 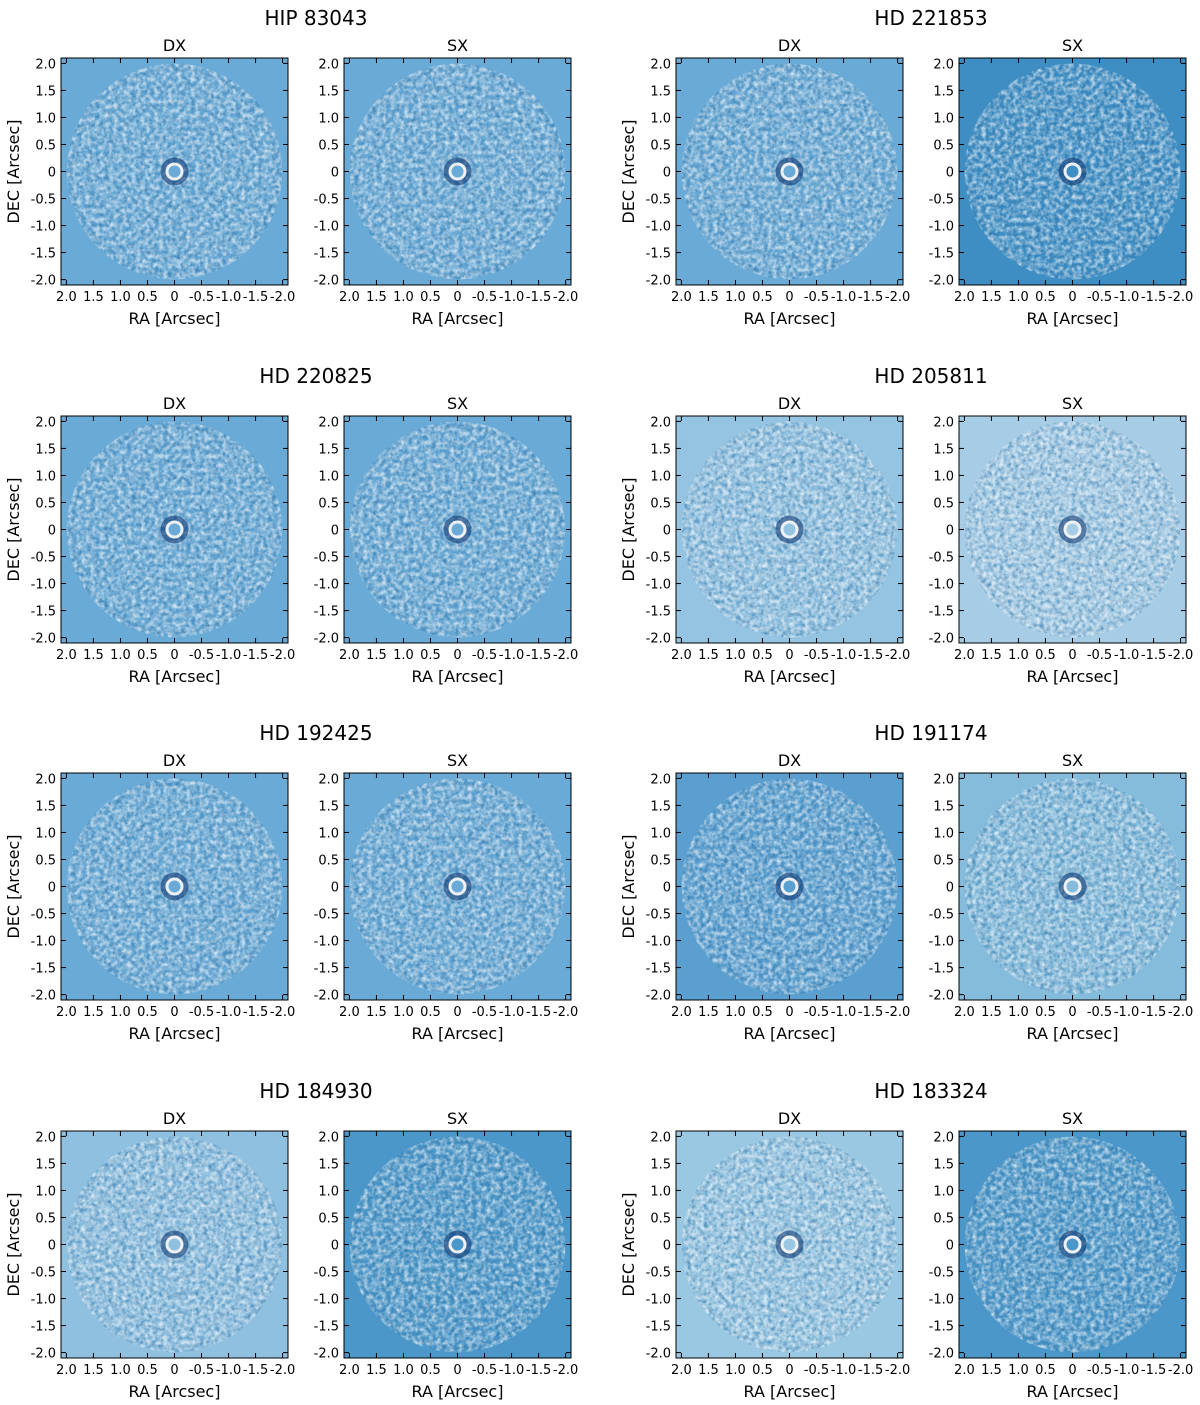 I want to click on panel-label: DX, so click(x=174, y=760).